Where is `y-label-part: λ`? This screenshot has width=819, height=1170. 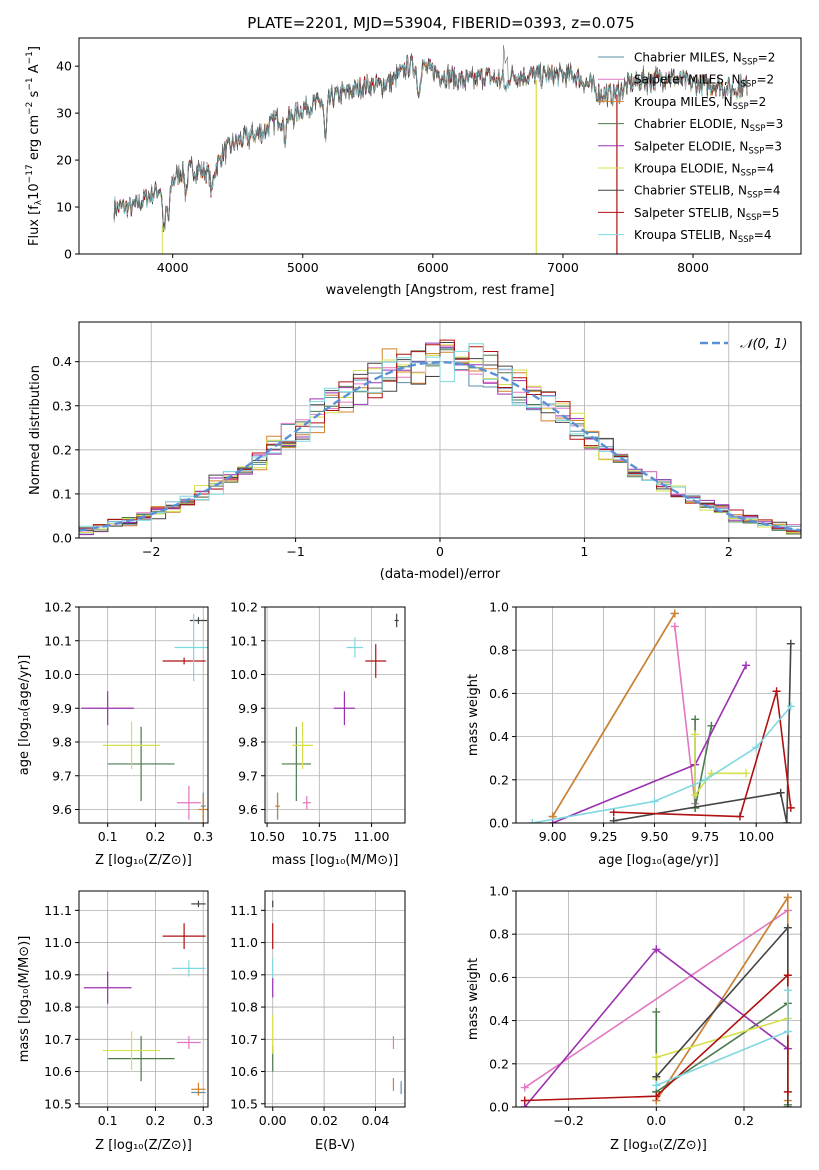 y-label-part: λ is located at coordinates (39, 202).